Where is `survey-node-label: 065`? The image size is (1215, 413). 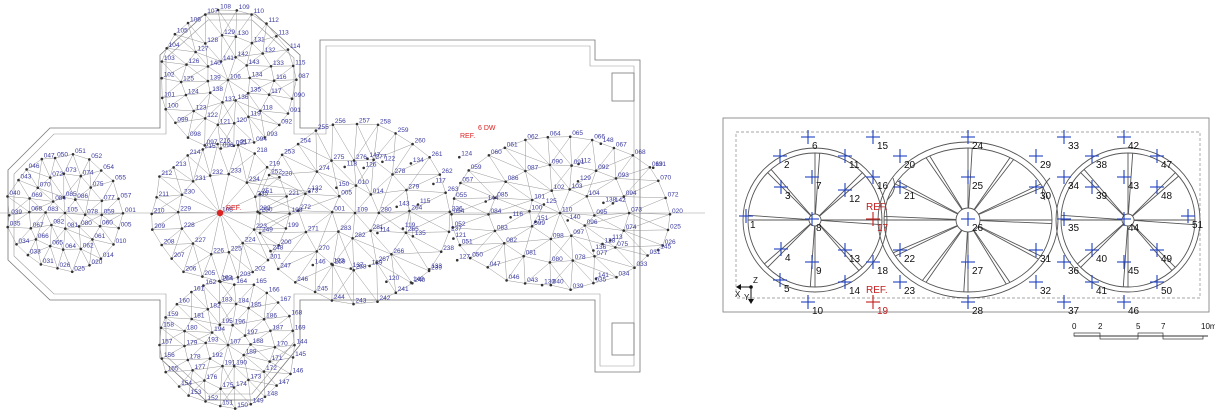
survey-node-label: 065 is located at coordinates (57, 243).